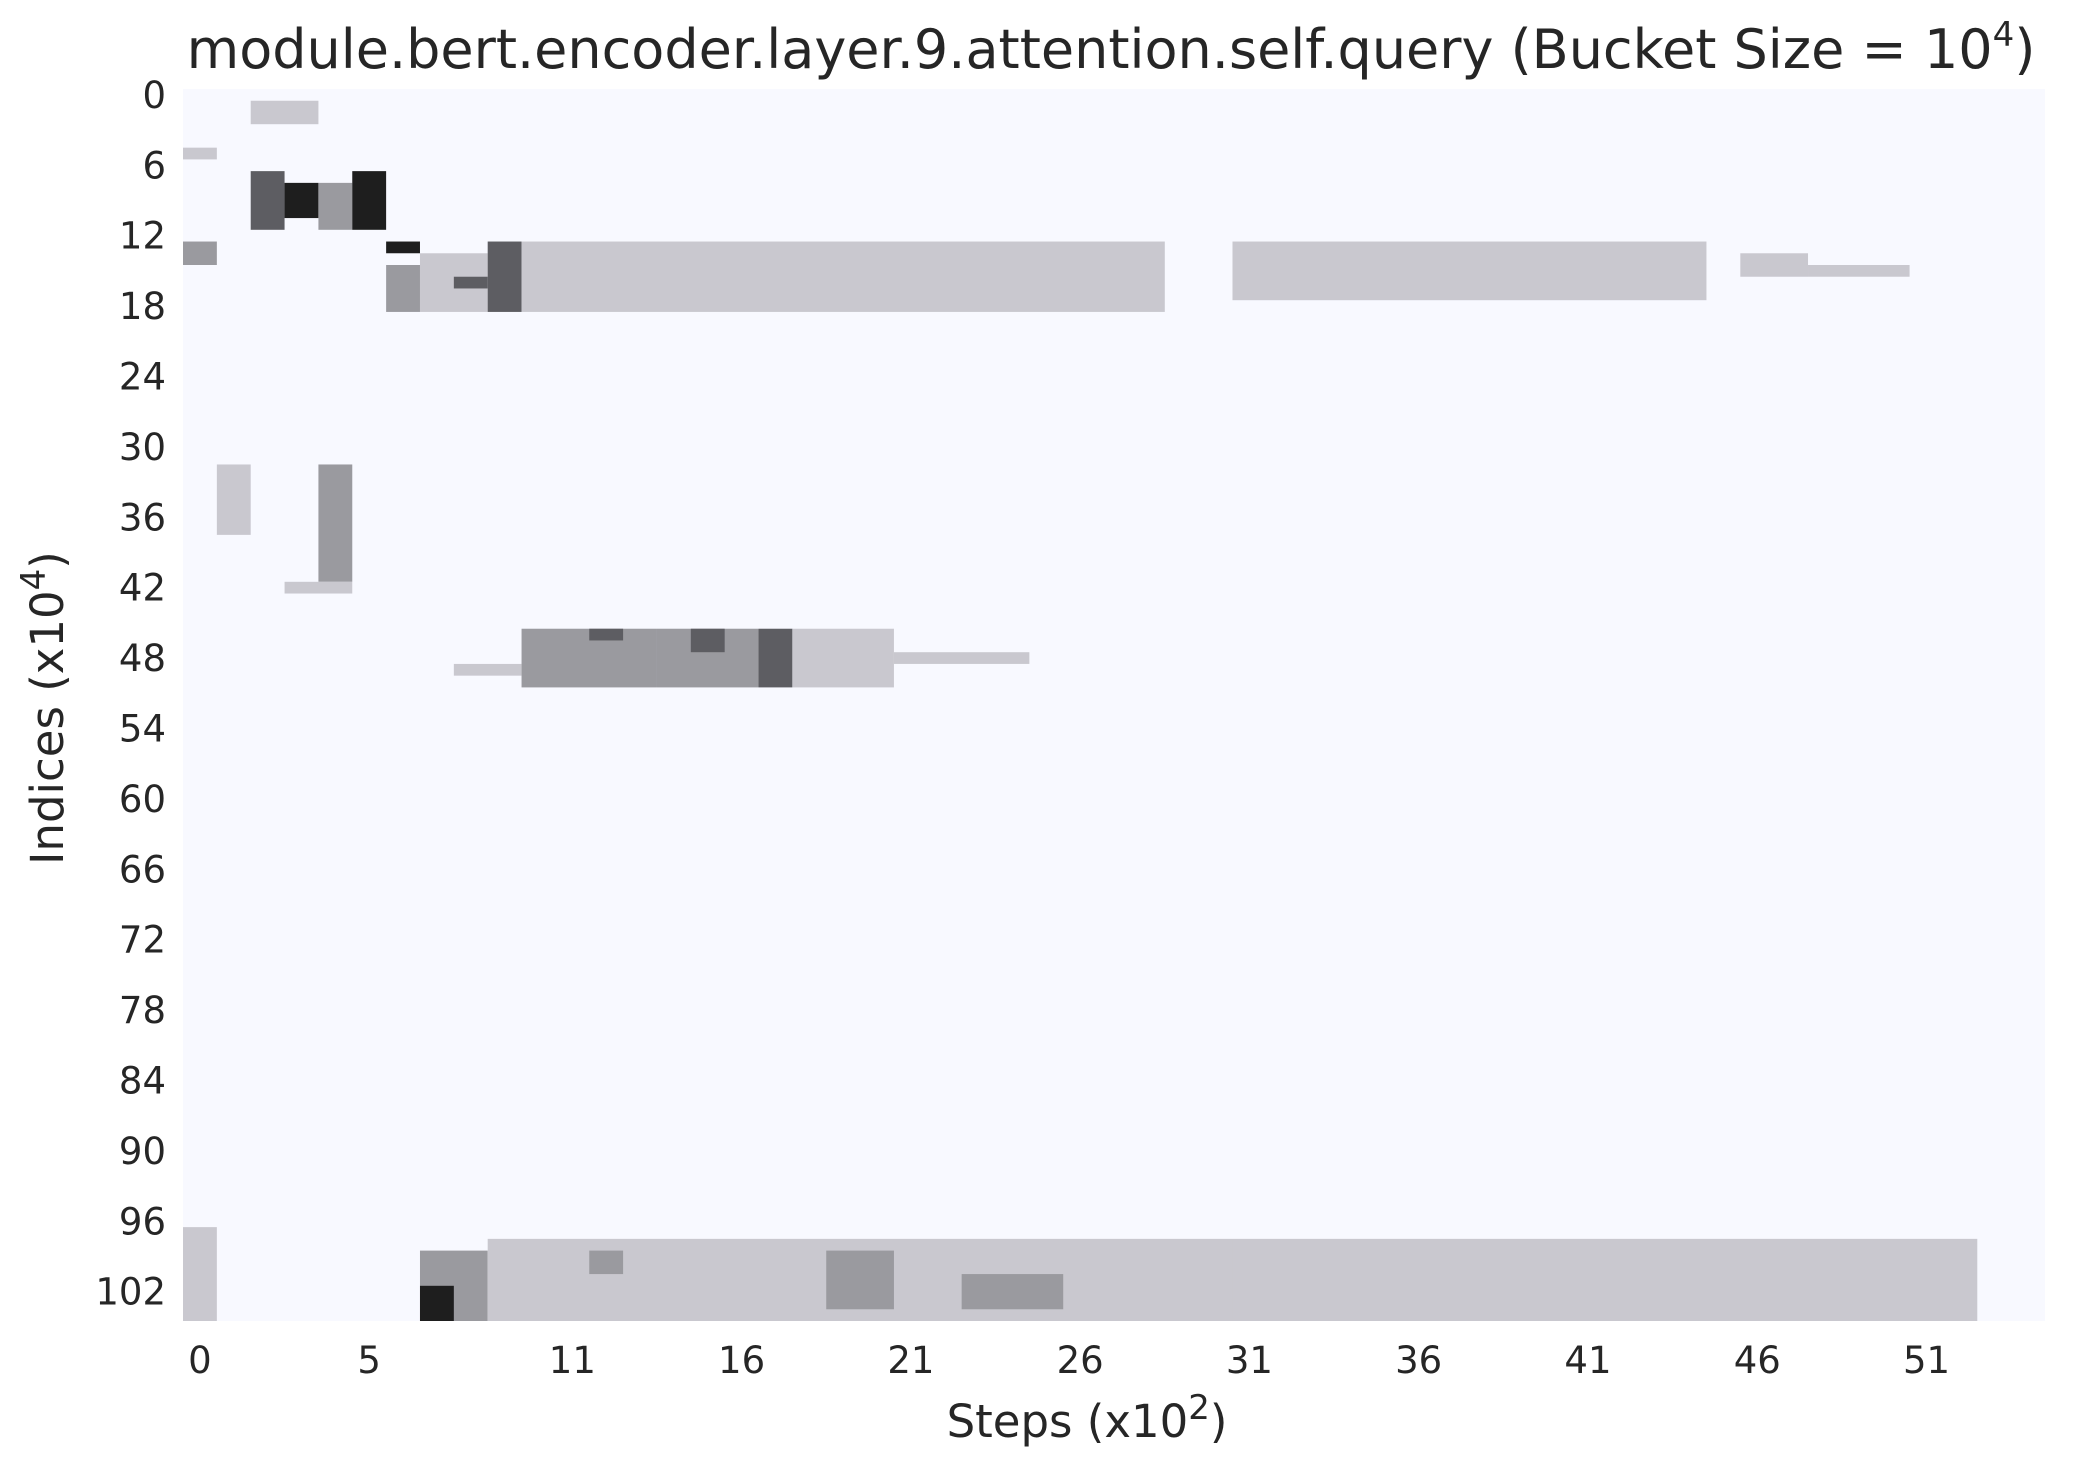 Image resolution: width=2094 pixels, height=1472 pixels. Describe the element at coordinates (142, 588) in the screenshot. I see `y-tick-label: 42` at that location.